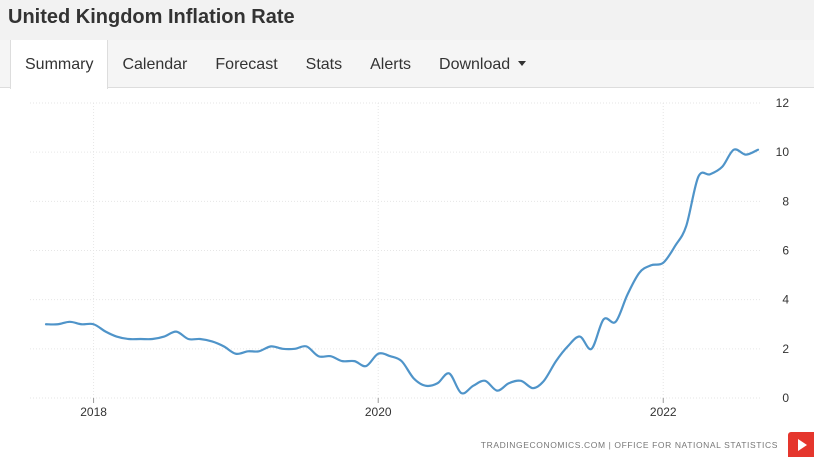  Describe the element at coordinates (785, 300) in the screenshot. I see `y-tick-label: 4` at that location.